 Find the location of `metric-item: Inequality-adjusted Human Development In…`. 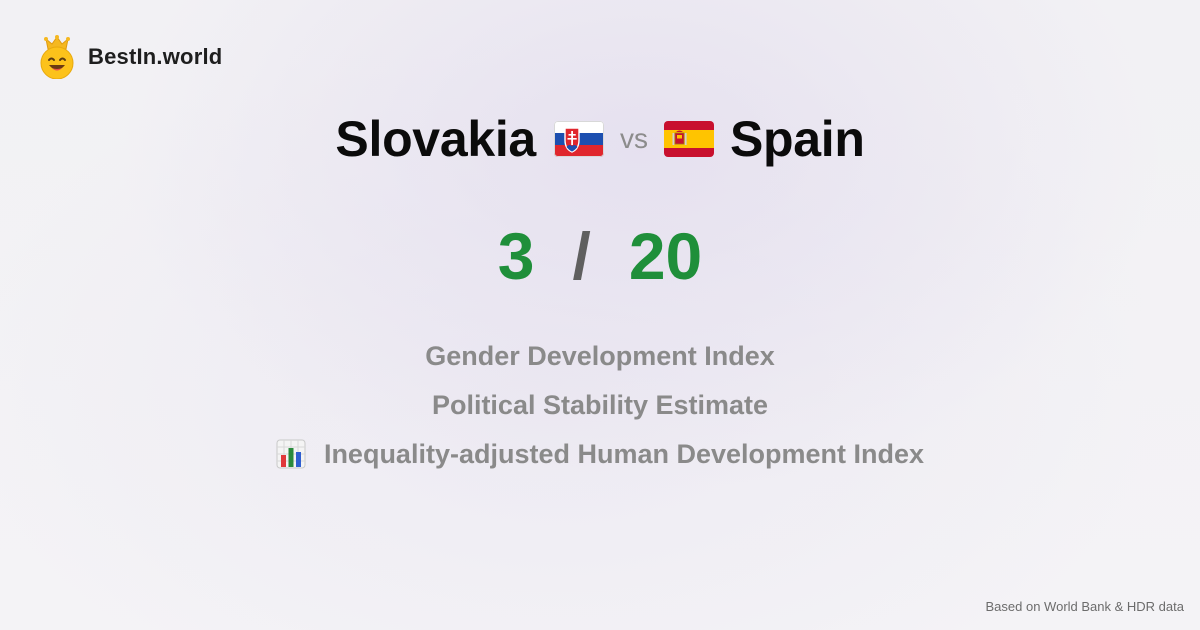

metric-item: Inequality-adjusted Human Development In… is located at coordinates (600, 454).